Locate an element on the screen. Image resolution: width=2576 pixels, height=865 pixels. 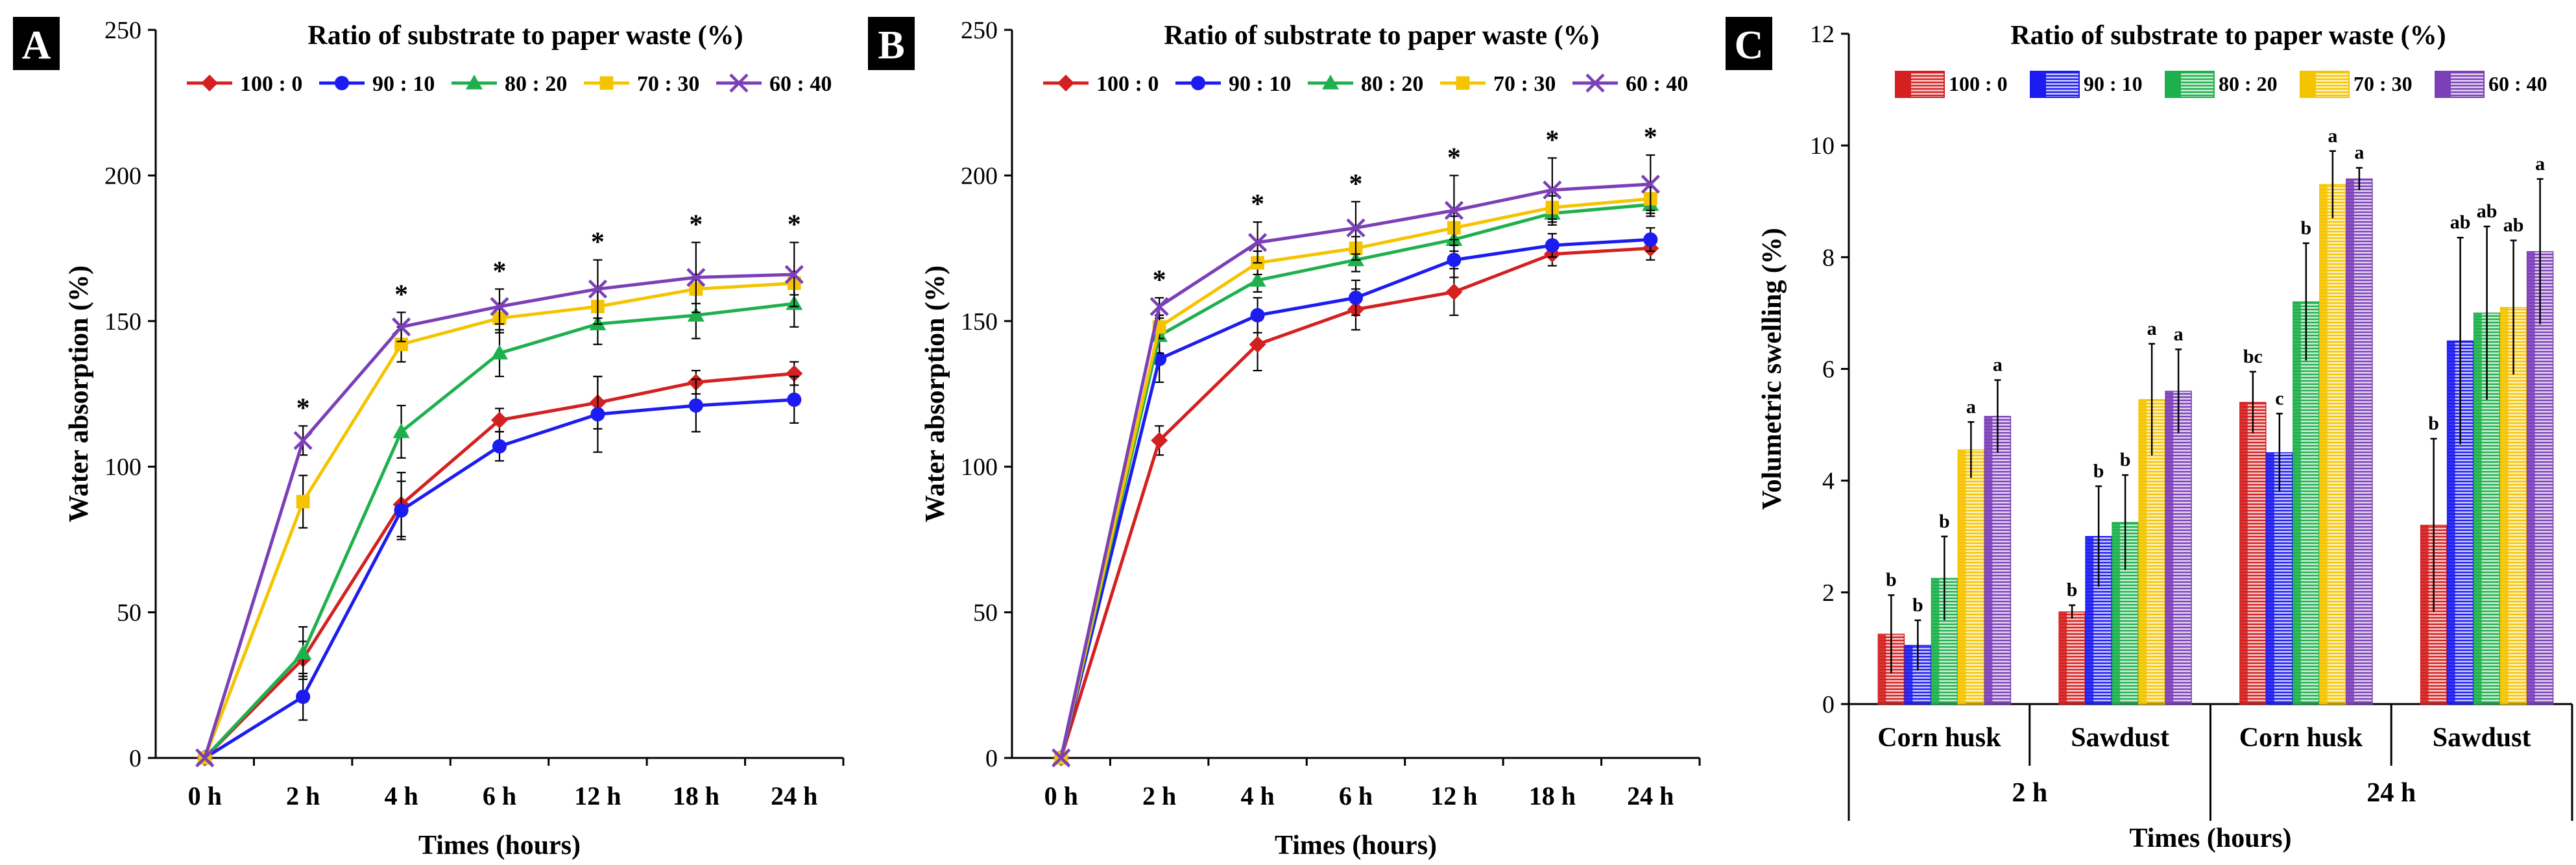
x-tick-label: 2 h is located at coordinates (303, 795).